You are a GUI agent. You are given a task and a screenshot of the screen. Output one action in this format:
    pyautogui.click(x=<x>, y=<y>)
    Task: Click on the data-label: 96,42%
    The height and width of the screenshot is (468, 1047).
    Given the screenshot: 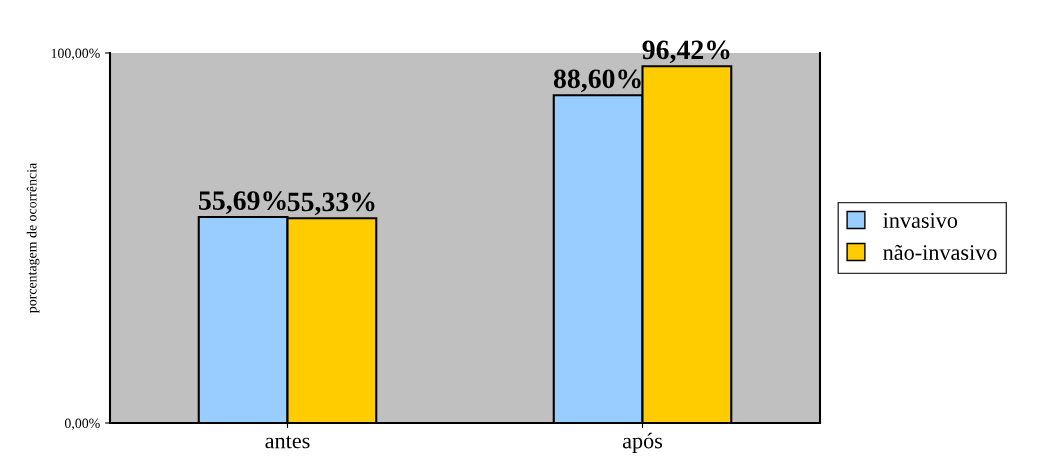 What is the action you would take?
    pyautogui.click(x=686, y=52)
    